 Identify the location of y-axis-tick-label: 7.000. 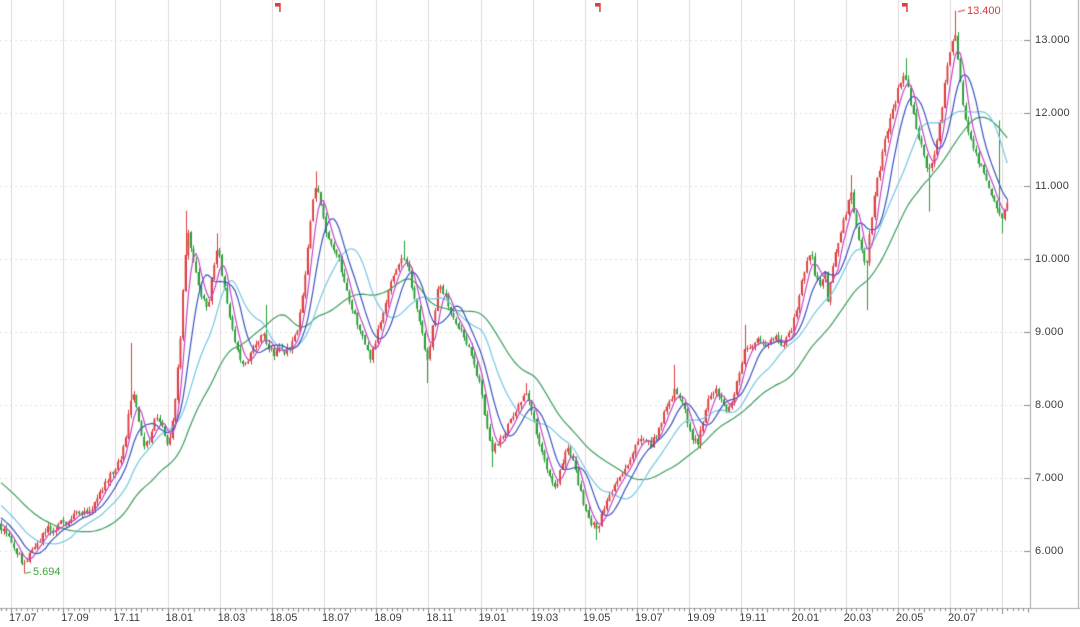
(1049, 478).